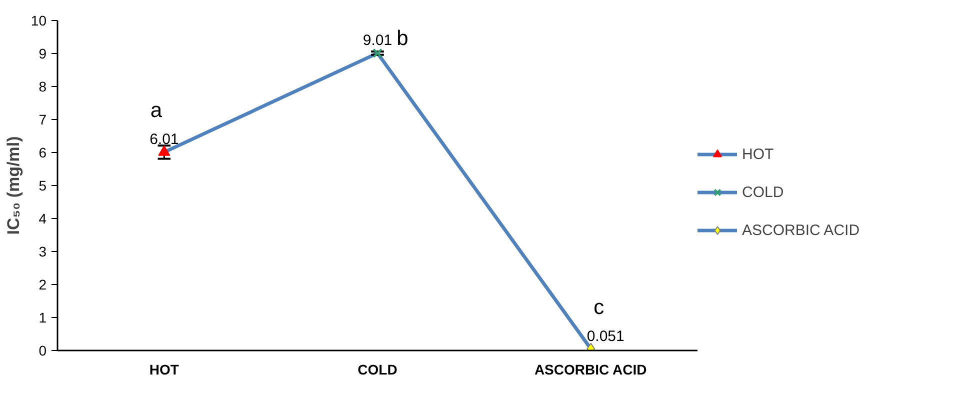 This screenshot has height=402, width=979. What do you see at coordinates (590, 370) in the screenshot?
I see `x-tick-label: ASCORBIC ACID` at bounding box center [590, 370].